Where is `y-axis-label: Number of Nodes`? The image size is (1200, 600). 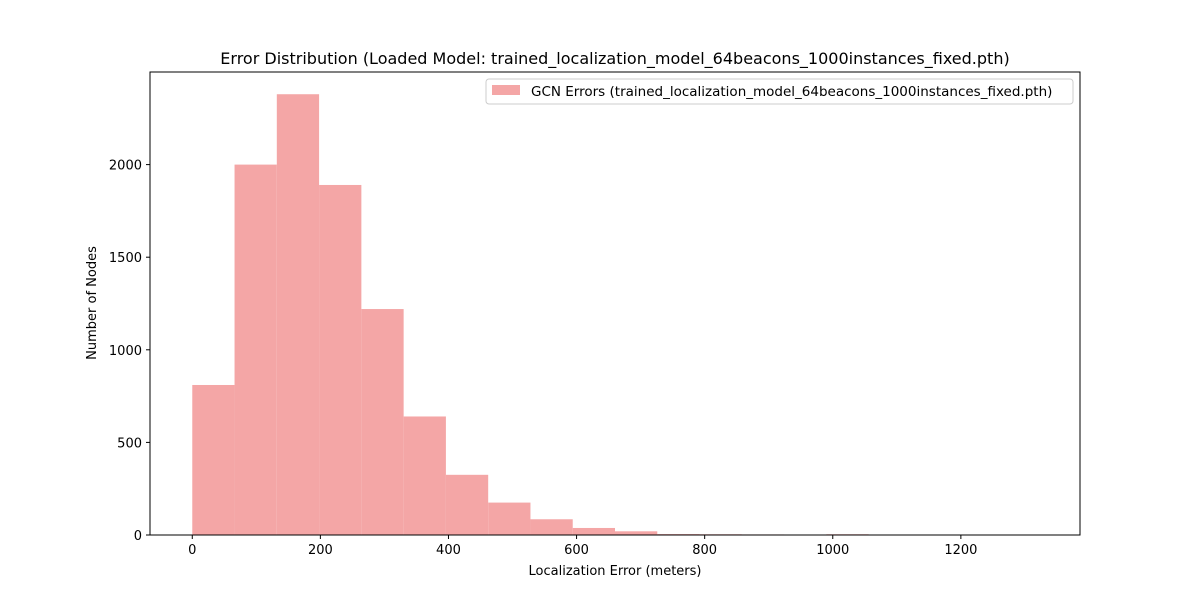 y-axis-label: Number of Nodes is located at coordinates (92, 303).